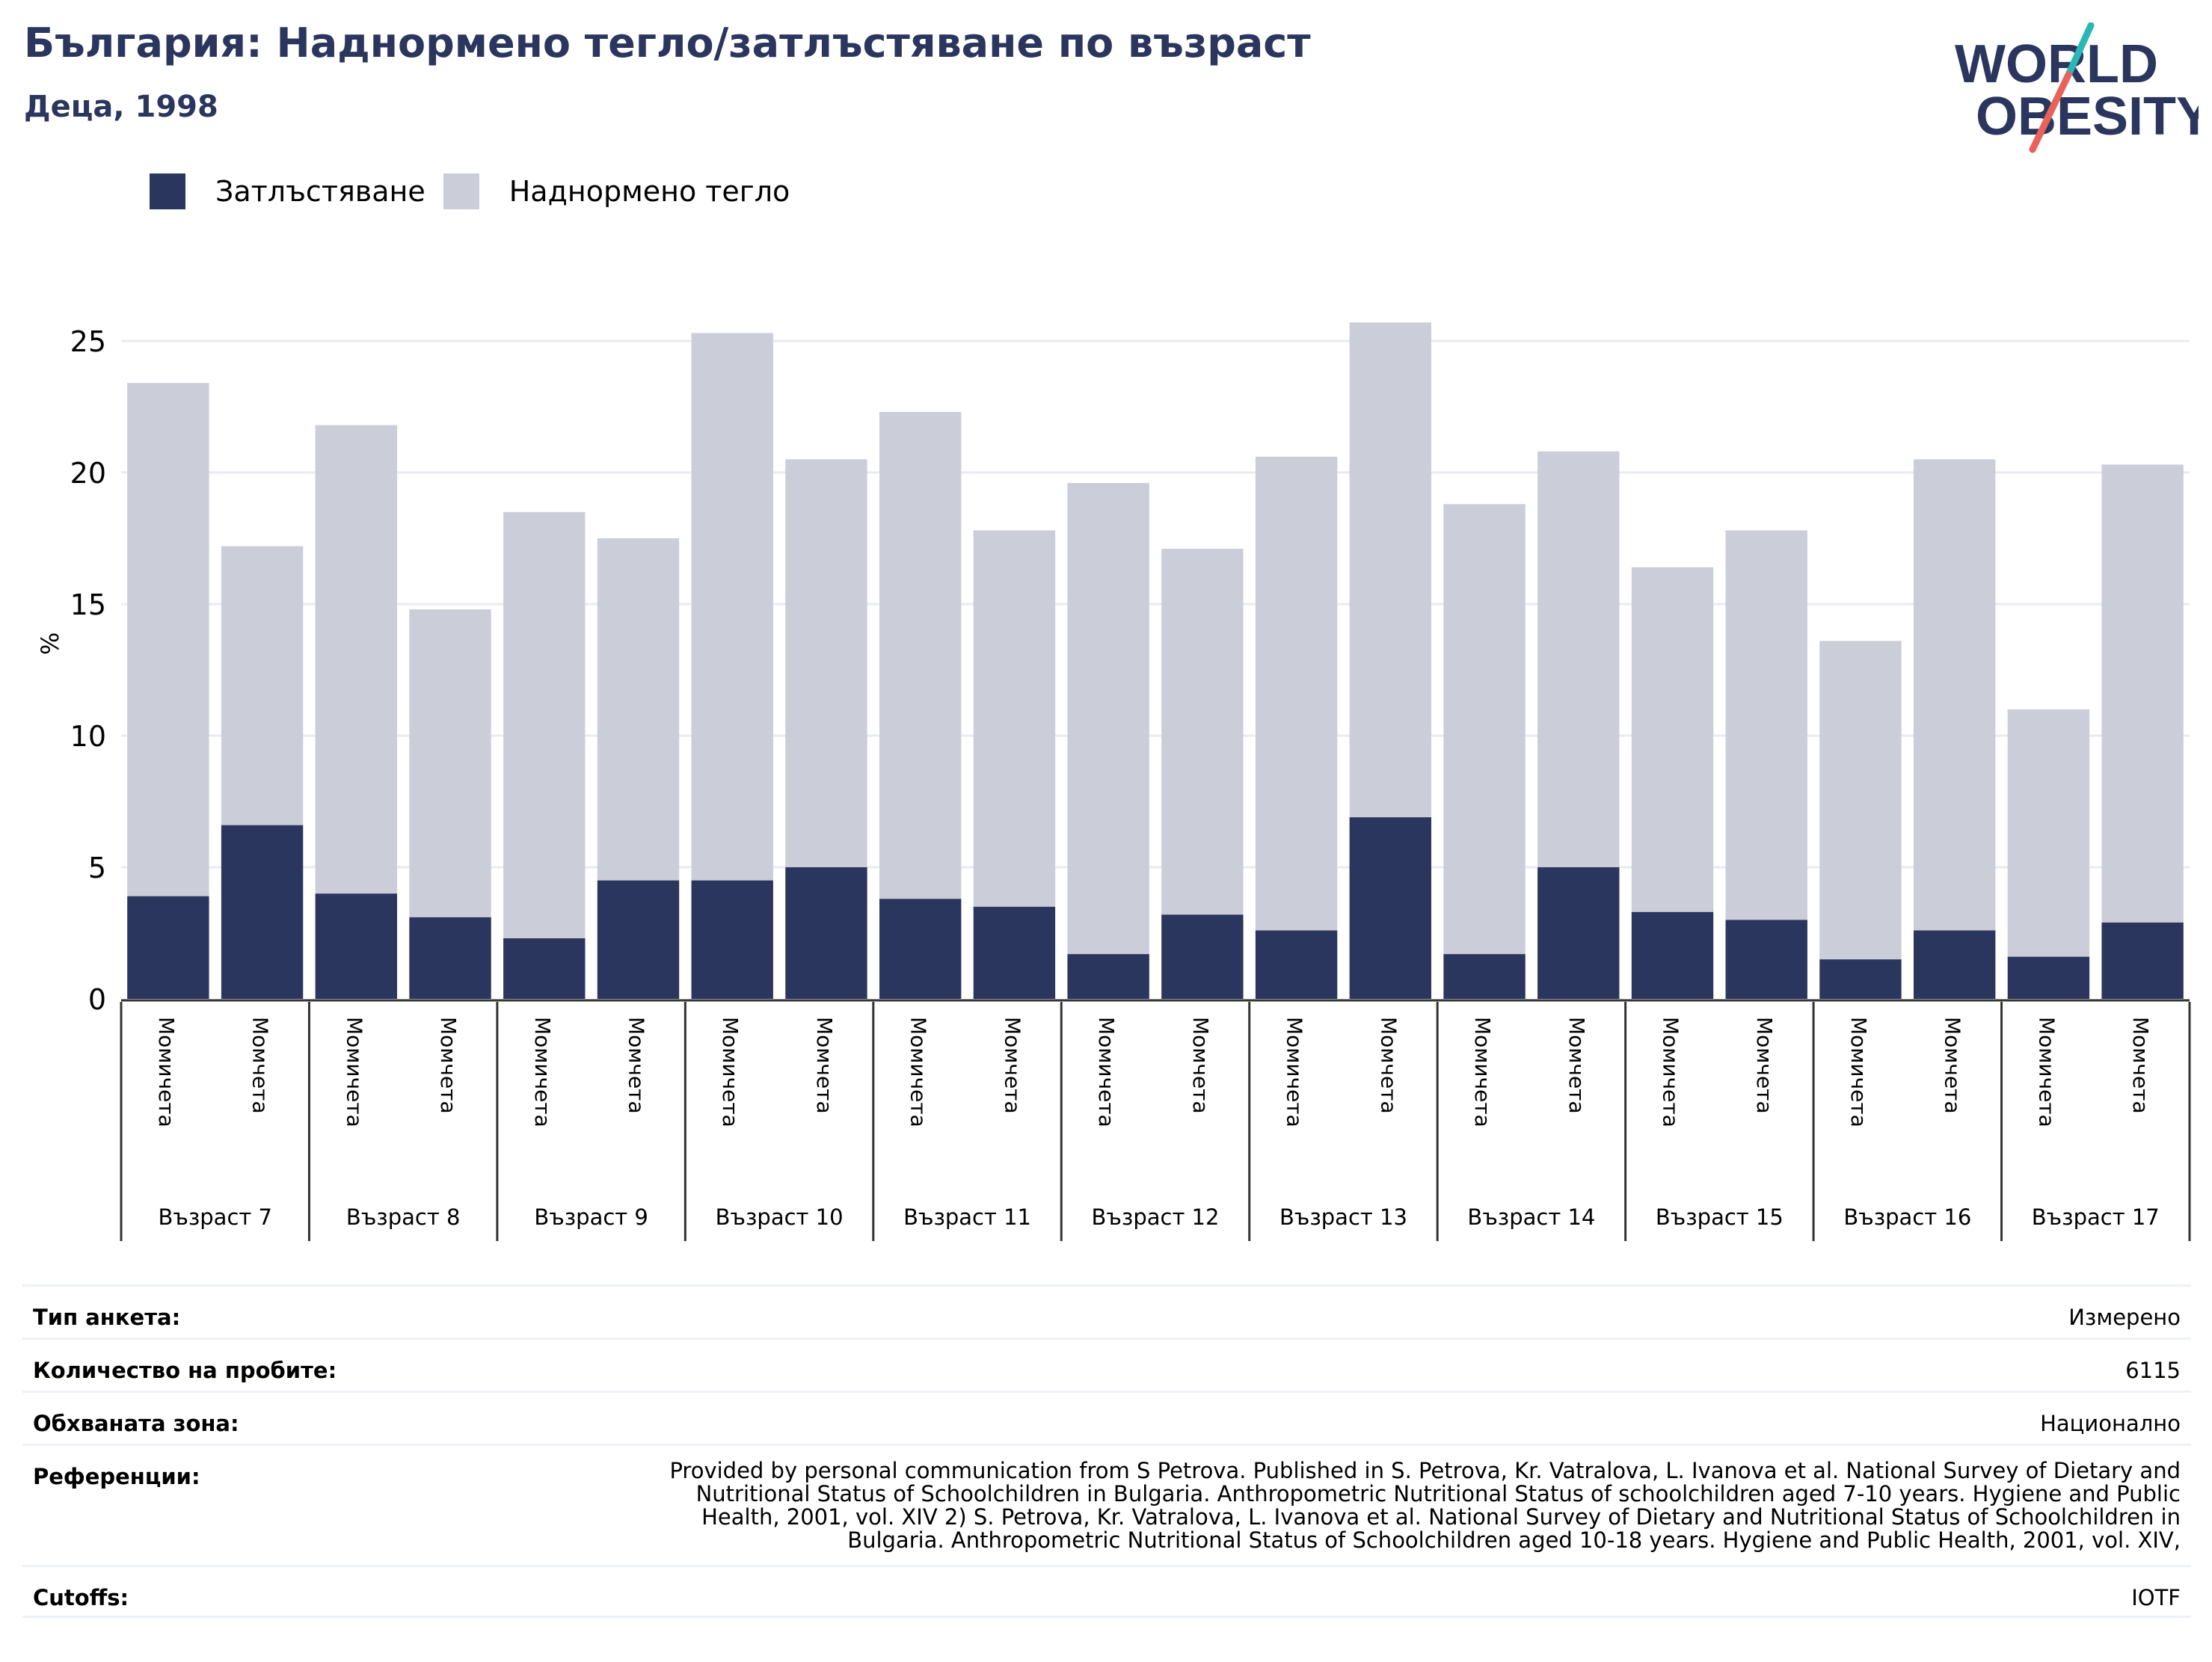 The width and height of the screenshot is (2212, 1662). What do you see at coordinates (2050, 112) in the screenshot?
I see `logo-slash-red` at bounding box center [2050, 112].